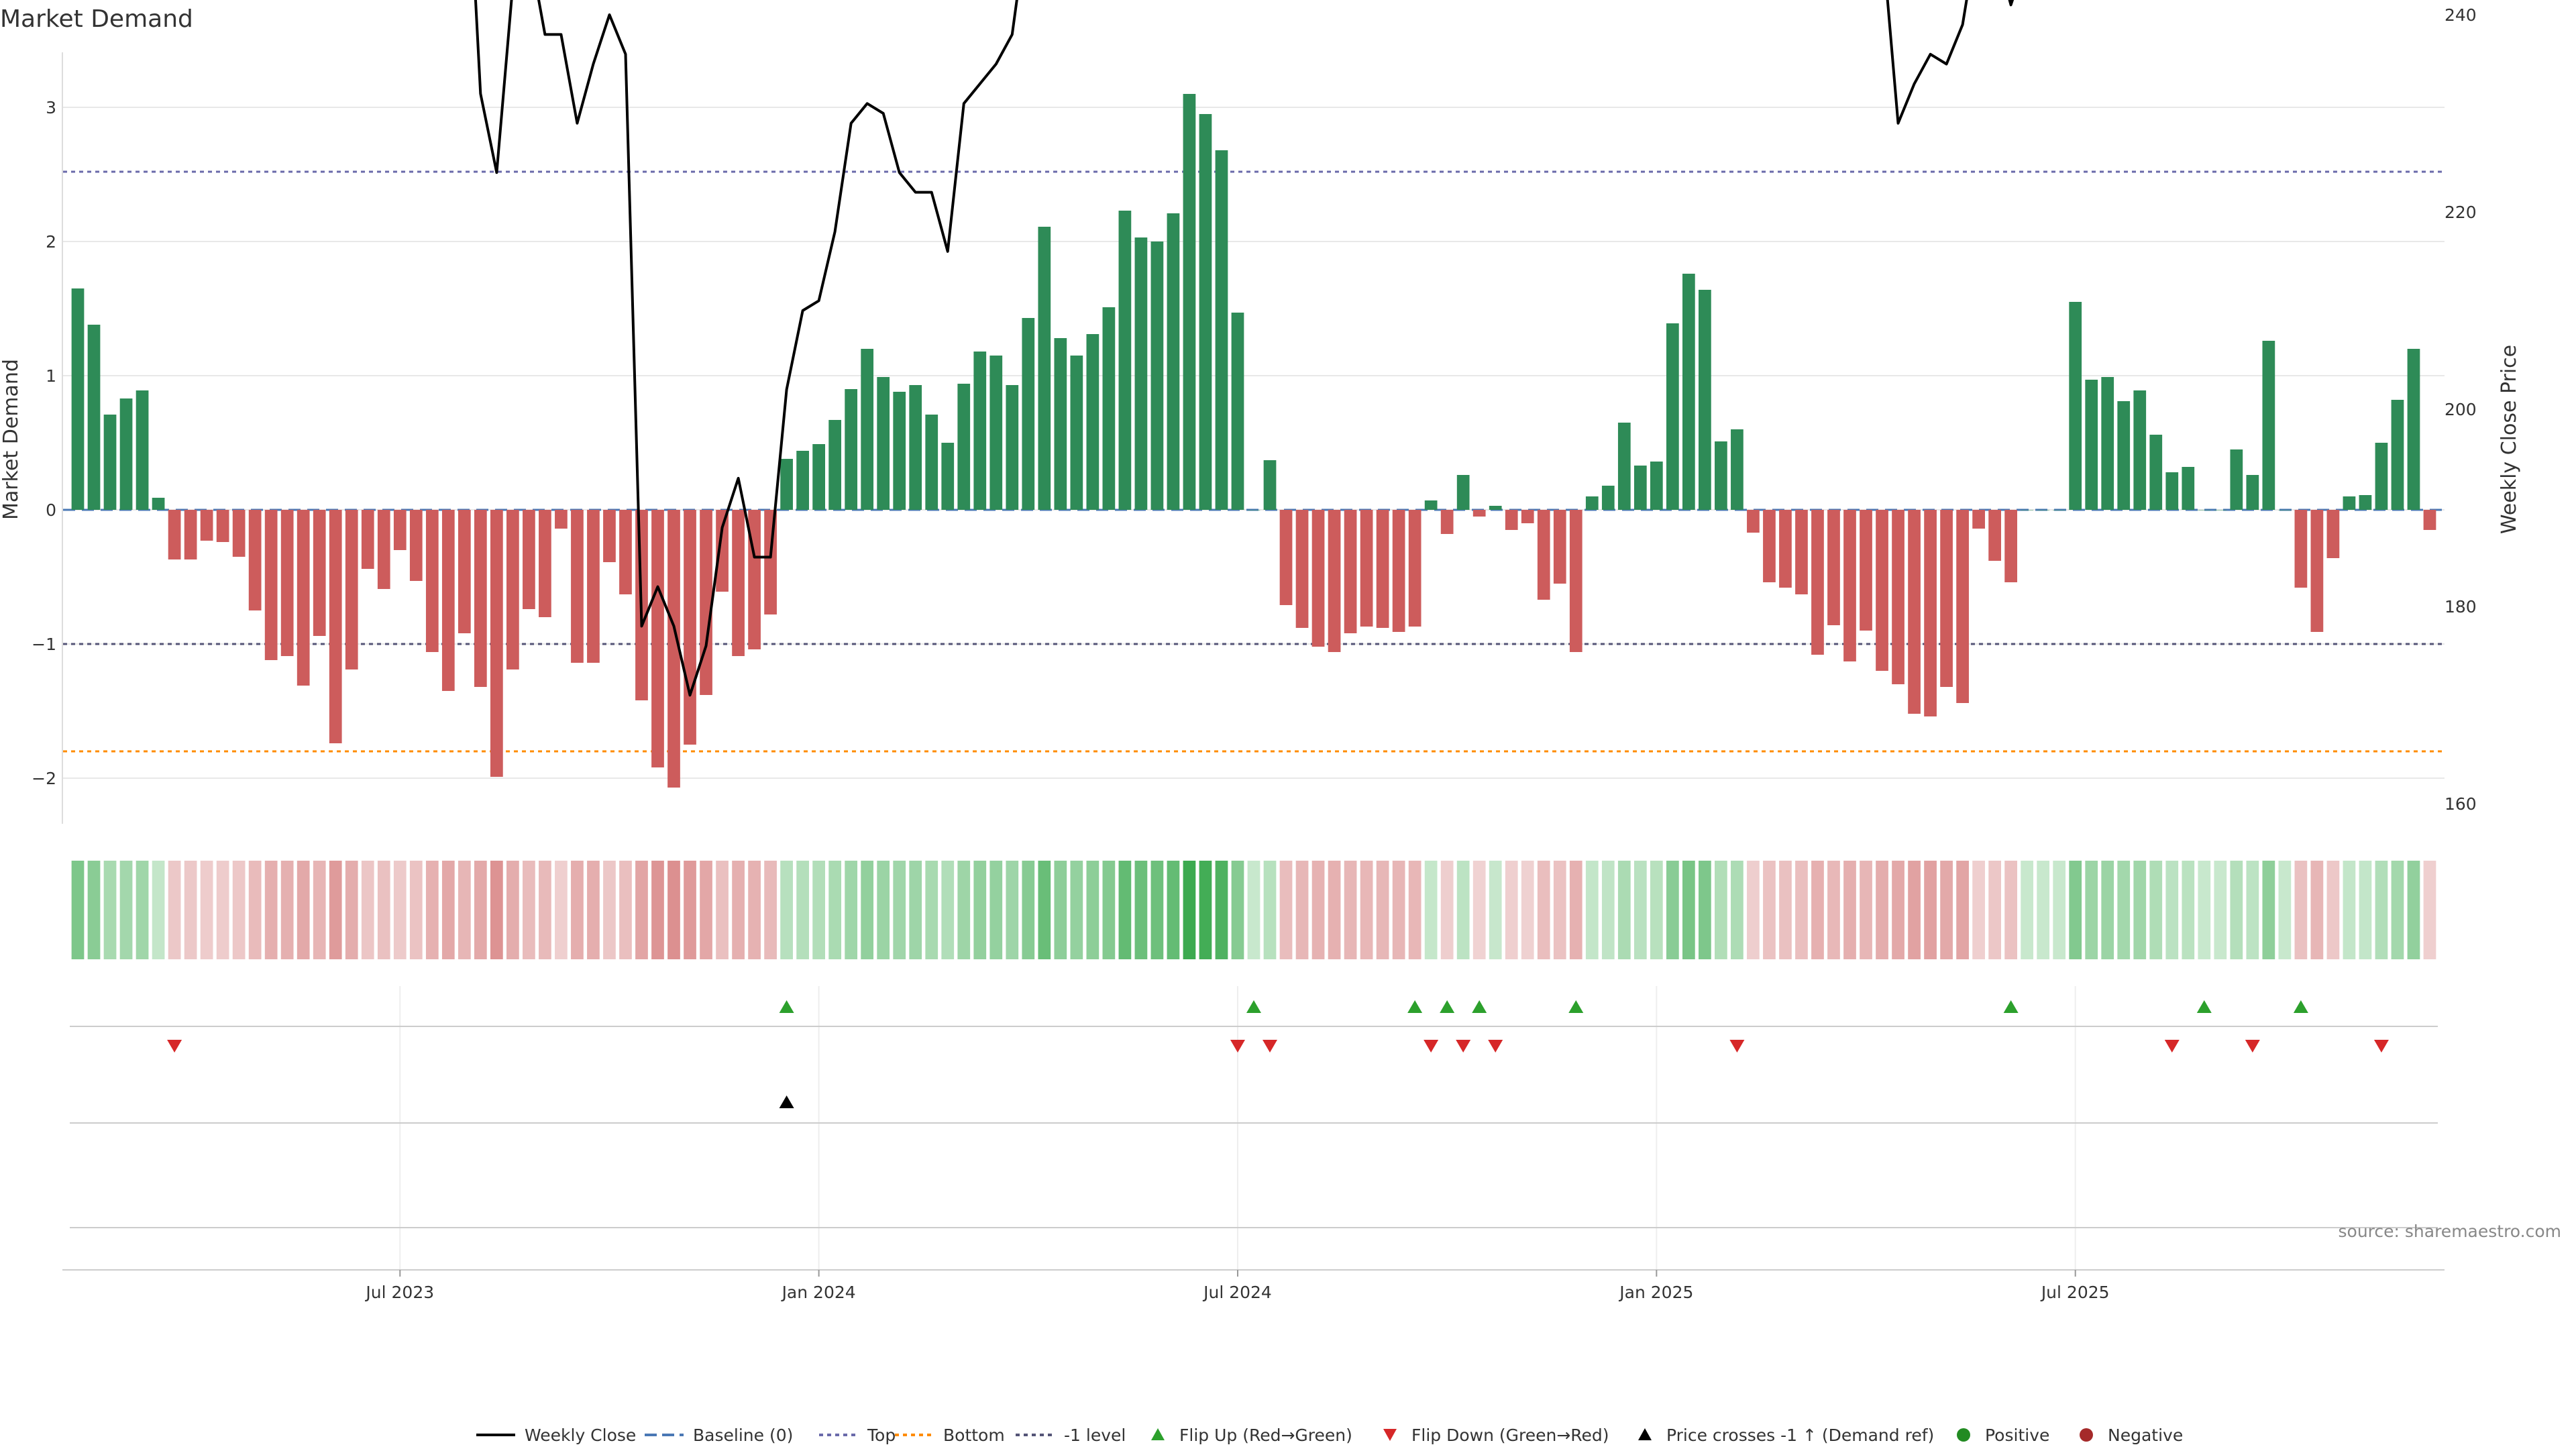 The image size is (2576, 1449). What do you see at coordinates (2461, 804) in the screenshot?
I see `y2-tick-label: 160` at bounding box center [2461, 804].